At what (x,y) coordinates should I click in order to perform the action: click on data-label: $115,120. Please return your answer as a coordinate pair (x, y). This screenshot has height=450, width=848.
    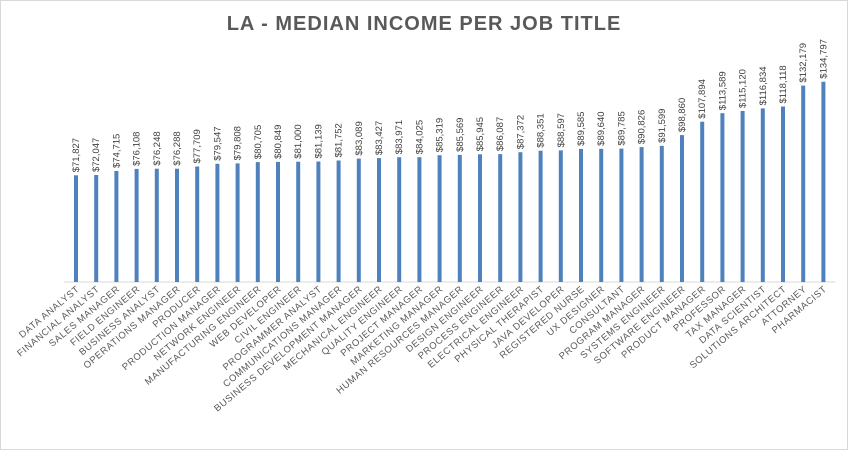
    Looking at the image, I should click on (743, 88).